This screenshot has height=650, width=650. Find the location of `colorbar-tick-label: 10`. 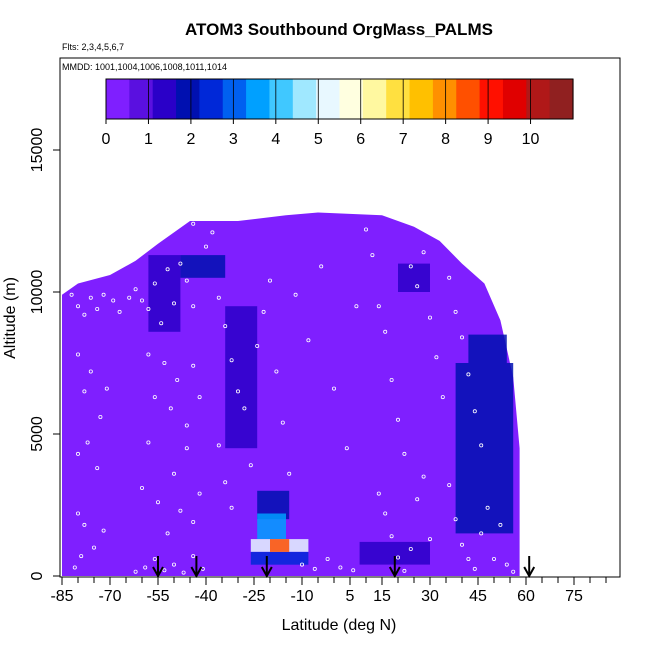

colorbar-tick-label: 10 is located at coordinates (531, 139).